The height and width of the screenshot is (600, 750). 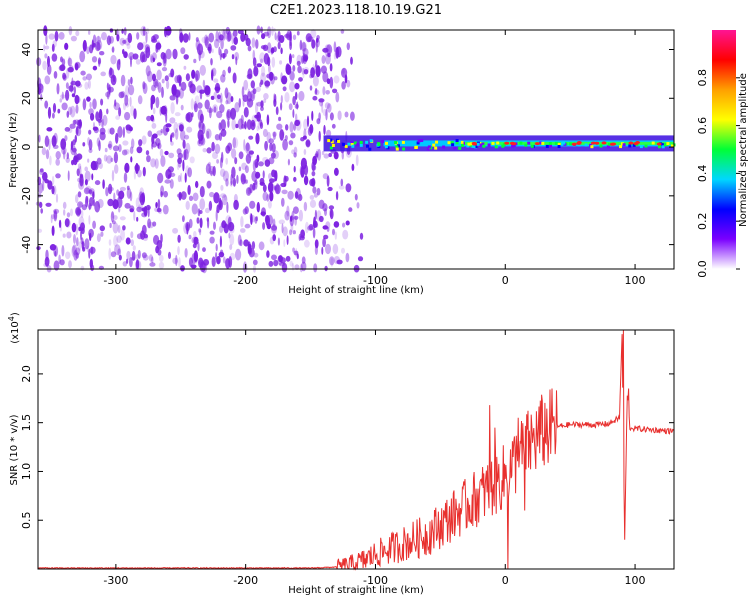 What do you see at coordinates (356, 290) in the screenshot?
I see `spectrogram-x-axis-label: Height of straight line (km)` at bounding box center [356, 290].